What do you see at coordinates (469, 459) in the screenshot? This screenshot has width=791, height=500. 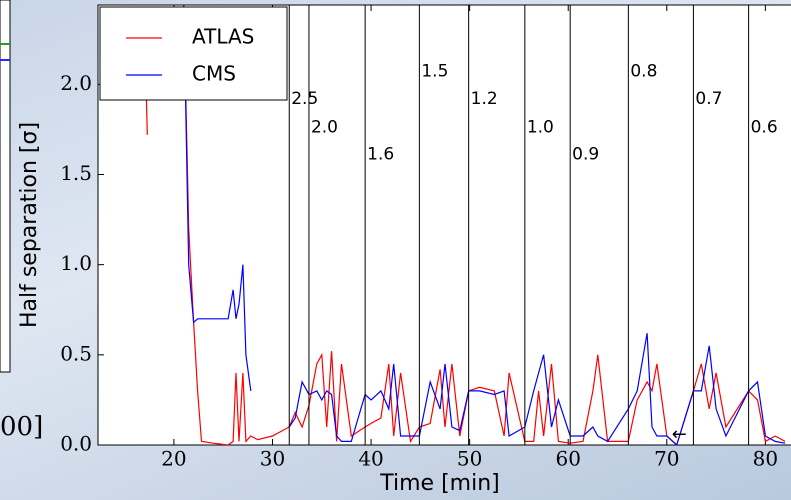 I see `x-tick-label: 50` at bounding box center [469, 459].